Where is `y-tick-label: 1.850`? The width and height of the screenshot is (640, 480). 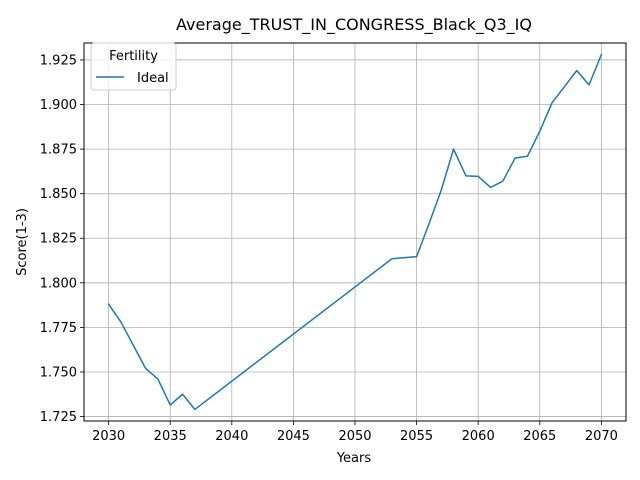 y-tick-label: 1.850 is located at coordinates (58, 194).